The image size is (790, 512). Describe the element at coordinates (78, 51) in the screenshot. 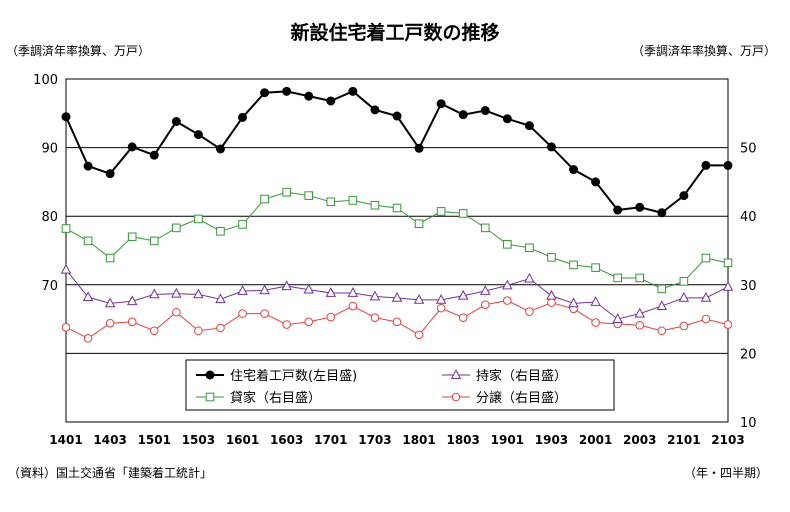

I see `left-axis-unit: （季調済年率換算、万戸）` at that location.